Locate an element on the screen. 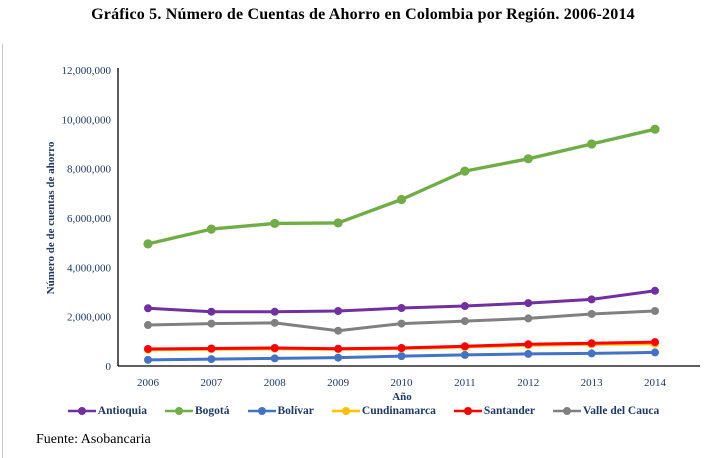 This screenshot has width=726, height=458. legend-item-antioquia: Antioquia is located at coordinates (107, 411).